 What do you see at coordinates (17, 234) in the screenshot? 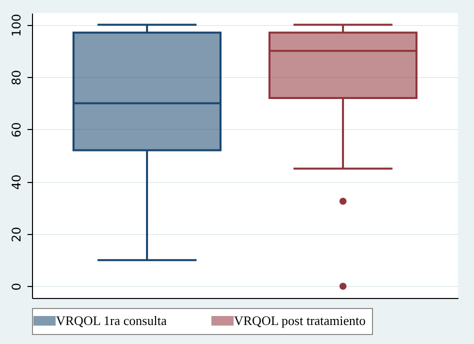
I see `y-tick-label: 20` at bounding box center [17, 234].